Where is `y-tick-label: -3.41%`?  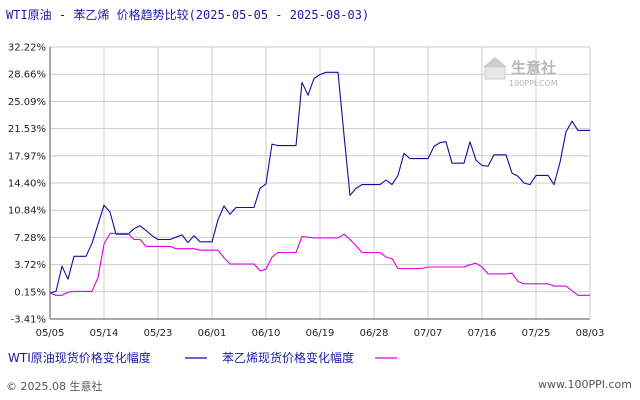
y-tick-label: -3.41% is located at coordinates (28, 320).